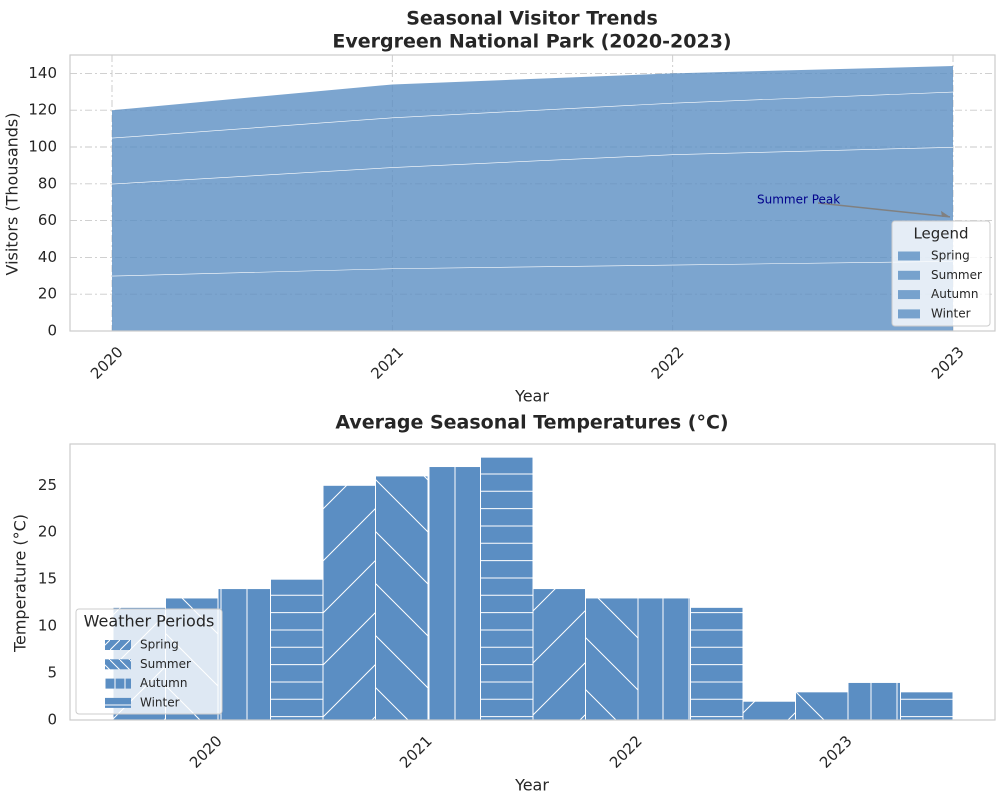 The width and height of the screenshot is (1000, 805). I want to click on y-tick-label: 10, so click(47, 626).